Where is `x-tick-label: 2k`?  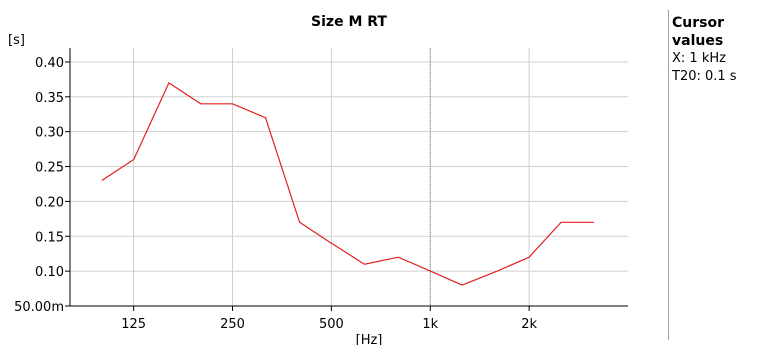 x-tick-label: 2k is located at coordinates (529, 324).